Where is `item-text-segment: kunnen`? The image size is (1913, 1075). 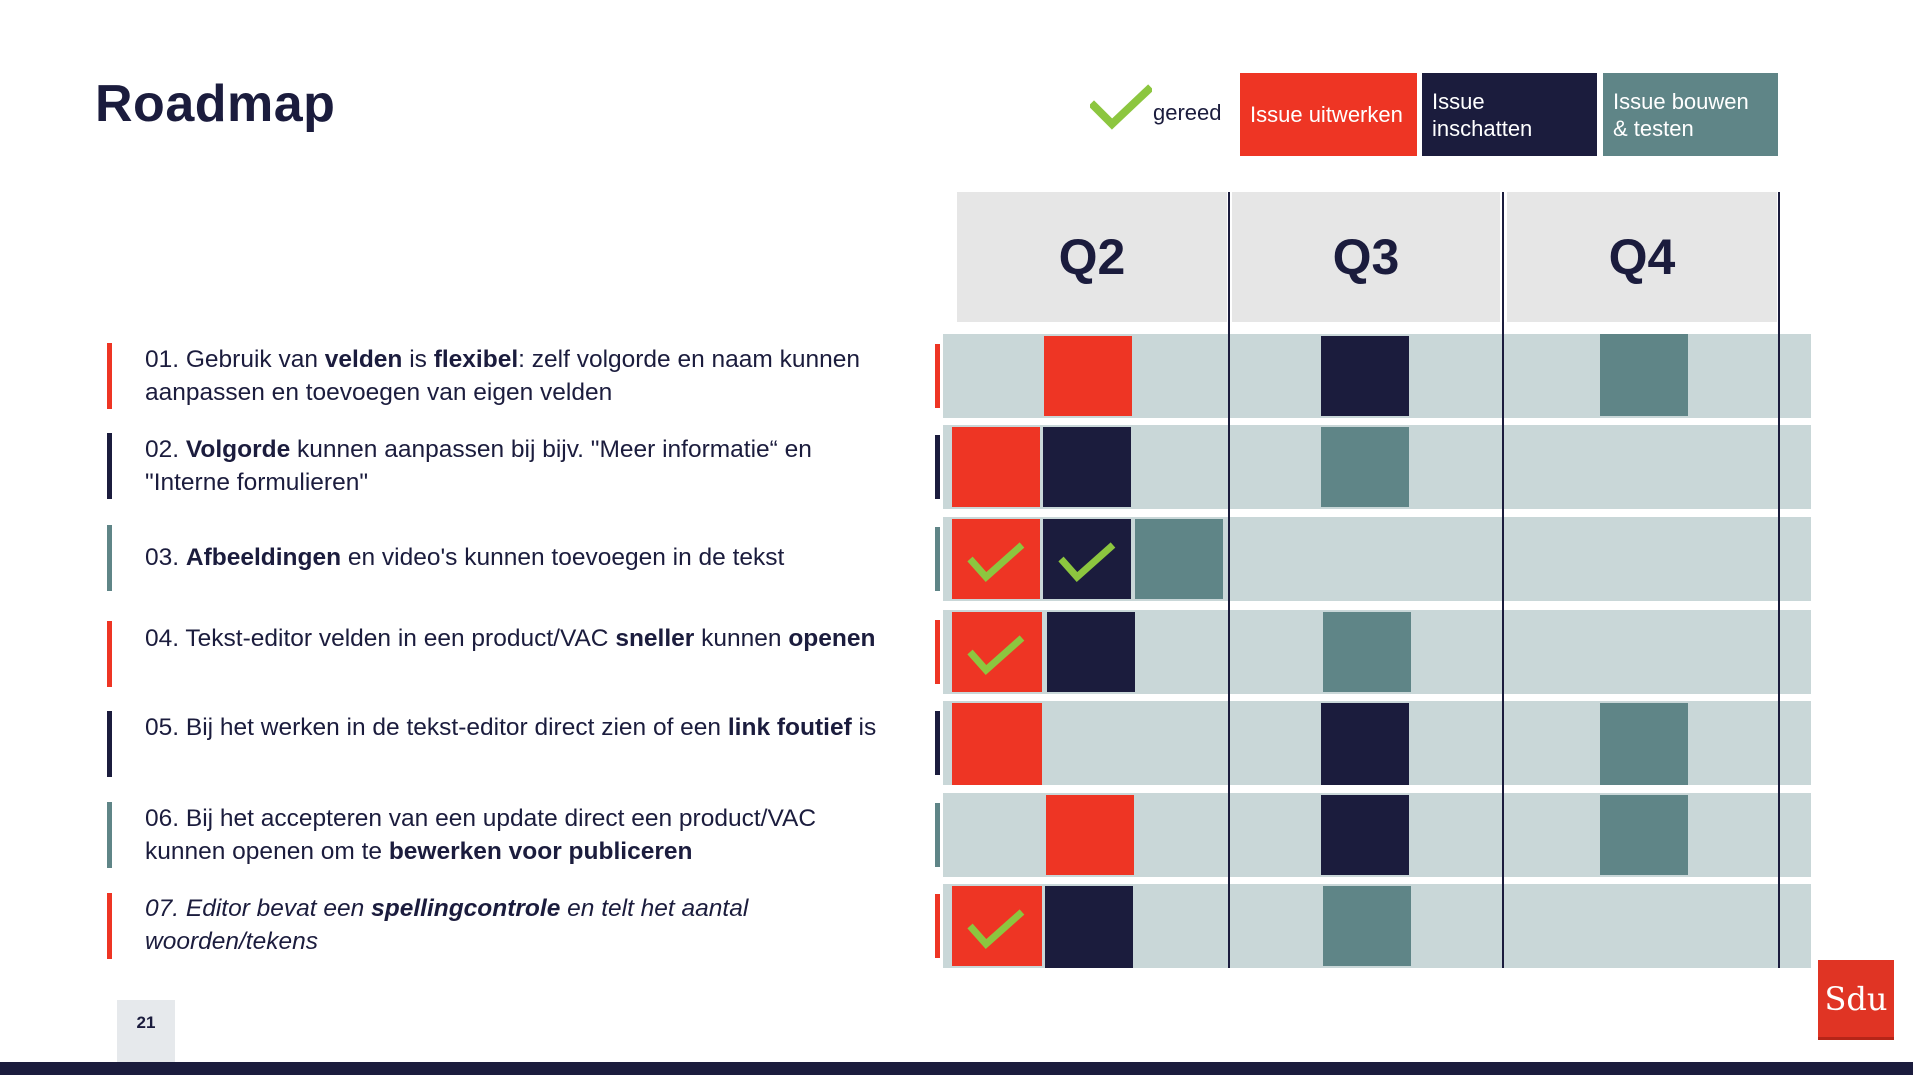 item-text-segment: kunnen is located at coordinates (741, 638).